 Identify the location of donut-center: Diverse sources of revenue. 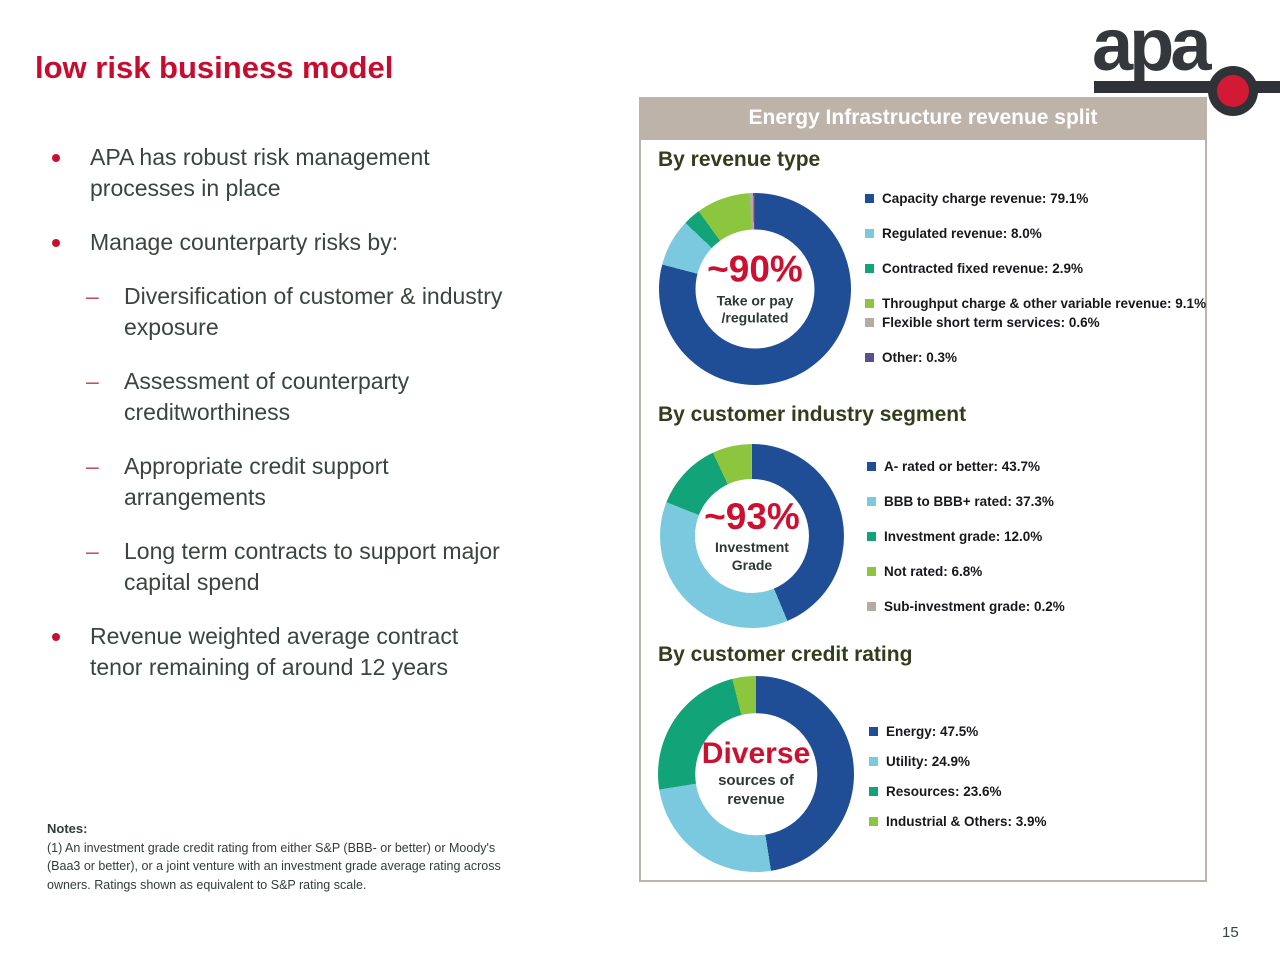
(756, 774).